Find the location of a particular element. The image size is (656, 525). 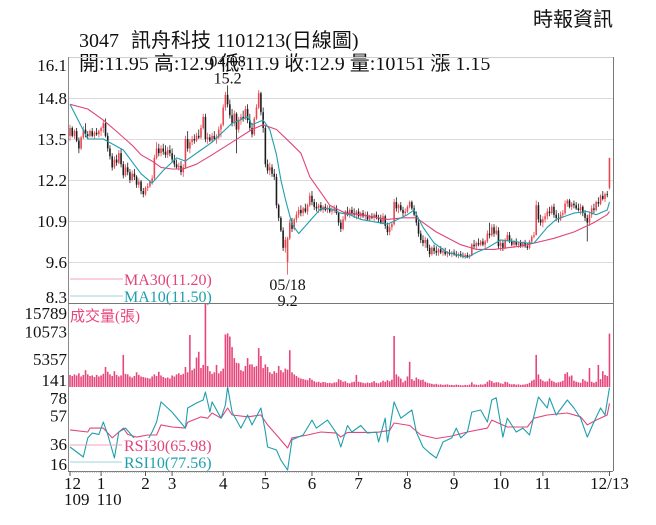

rsi10-line is located at coordinates (340, 428).